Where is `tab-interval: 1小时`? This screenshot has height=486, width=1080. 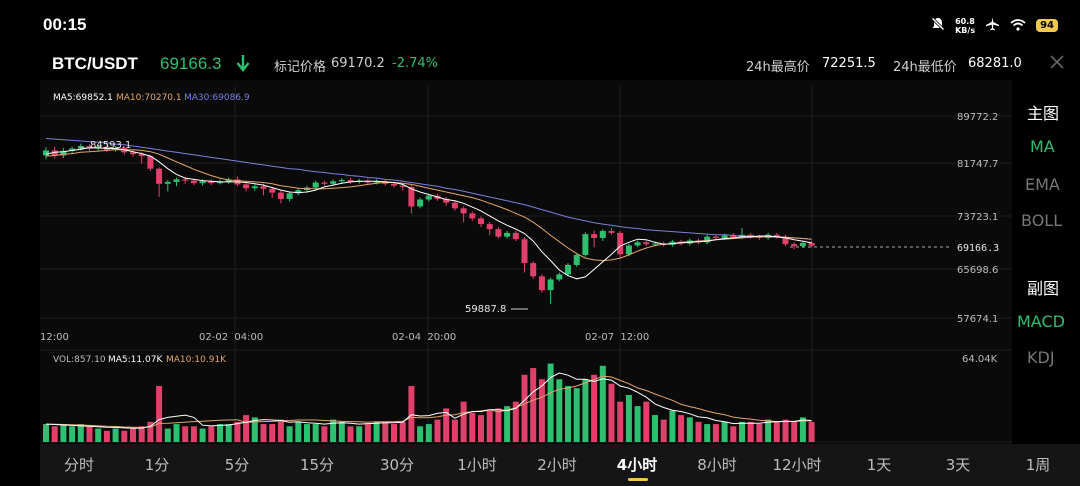
tab-interval: 1小时 is located at coordinates (477, 465).